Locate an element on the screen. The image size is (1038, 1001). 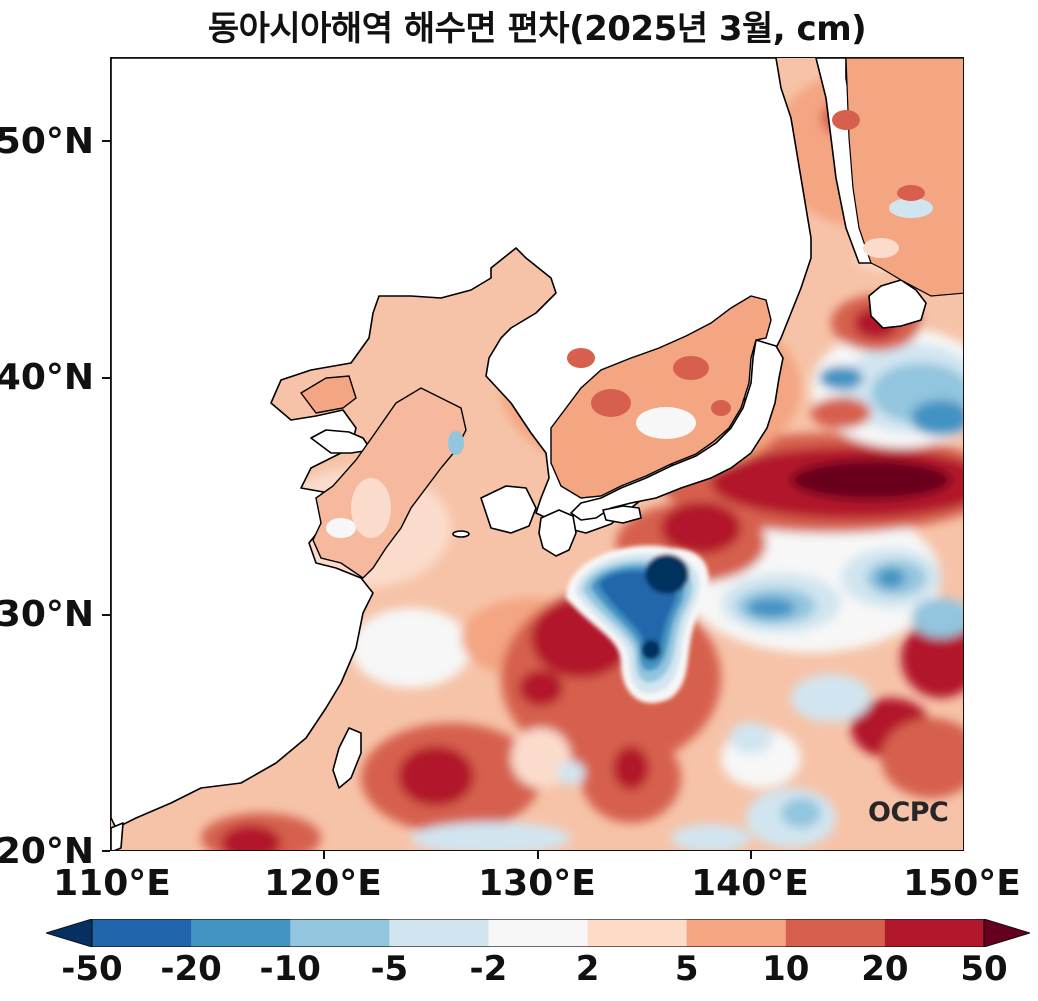
lon-label-110e: 110°E is located at coordinates (112, 883).